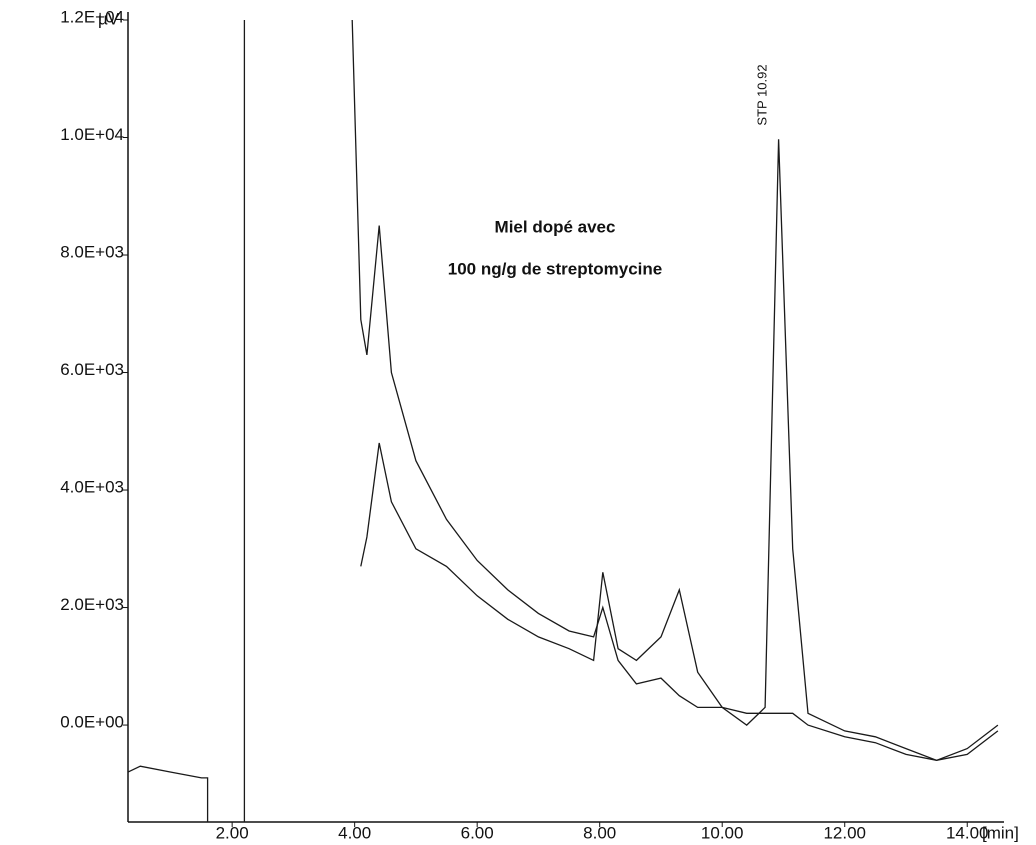  Describe the element at coordinates (92, 604) in the screenshot. I see `y-tick-label: 2.0E+03` at that location.